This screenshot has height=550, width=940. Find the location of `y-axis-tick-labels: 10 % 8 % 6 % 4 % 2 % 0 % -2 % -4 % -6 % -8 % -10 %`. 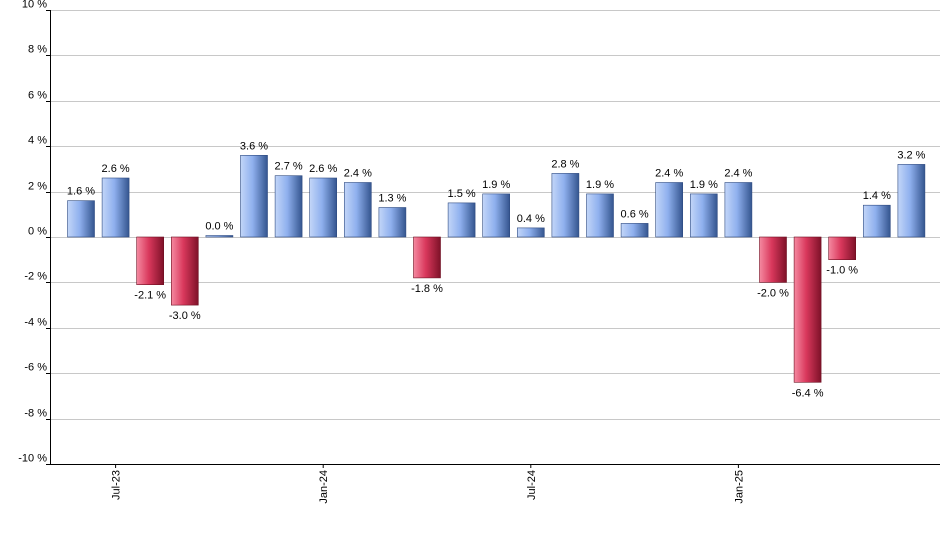

y-axis-tick-labels: 10 % 8 % 6 % 4 % 2 % 0 % -2 % -4 % -6 % -8 % -10 % is located at coordinates (32, 232).